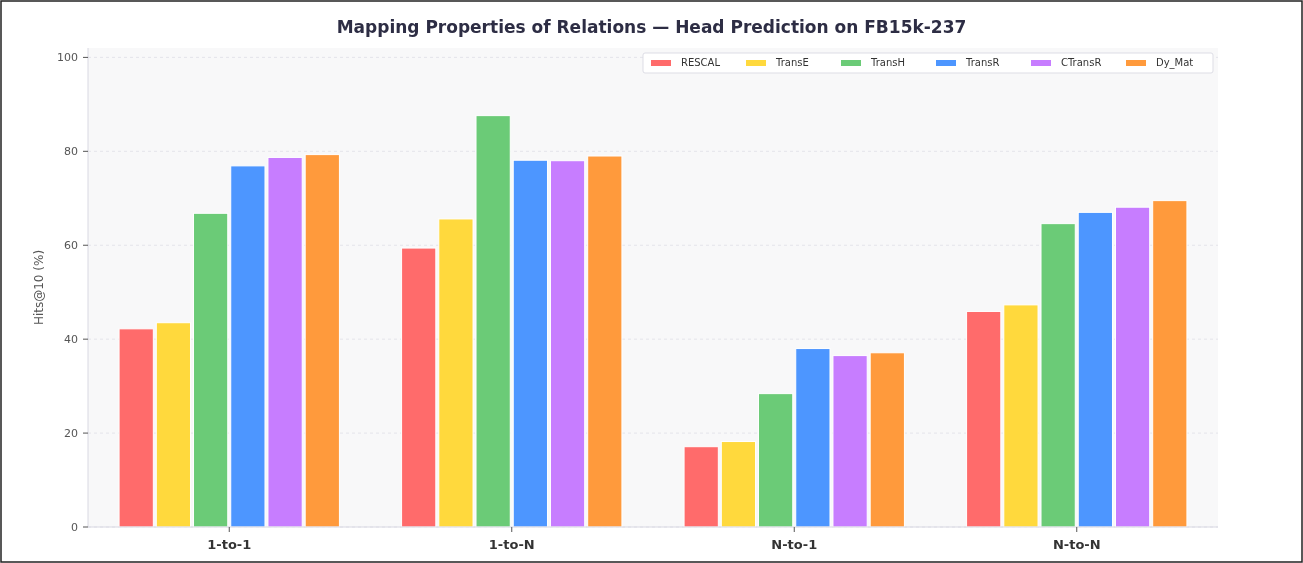 The height and width of the screenshot is (563, 1303). Describe the element at coordinates (39, 287) in the screenshot. I see `y-axis-title: Hits@10 (%)` at that location.